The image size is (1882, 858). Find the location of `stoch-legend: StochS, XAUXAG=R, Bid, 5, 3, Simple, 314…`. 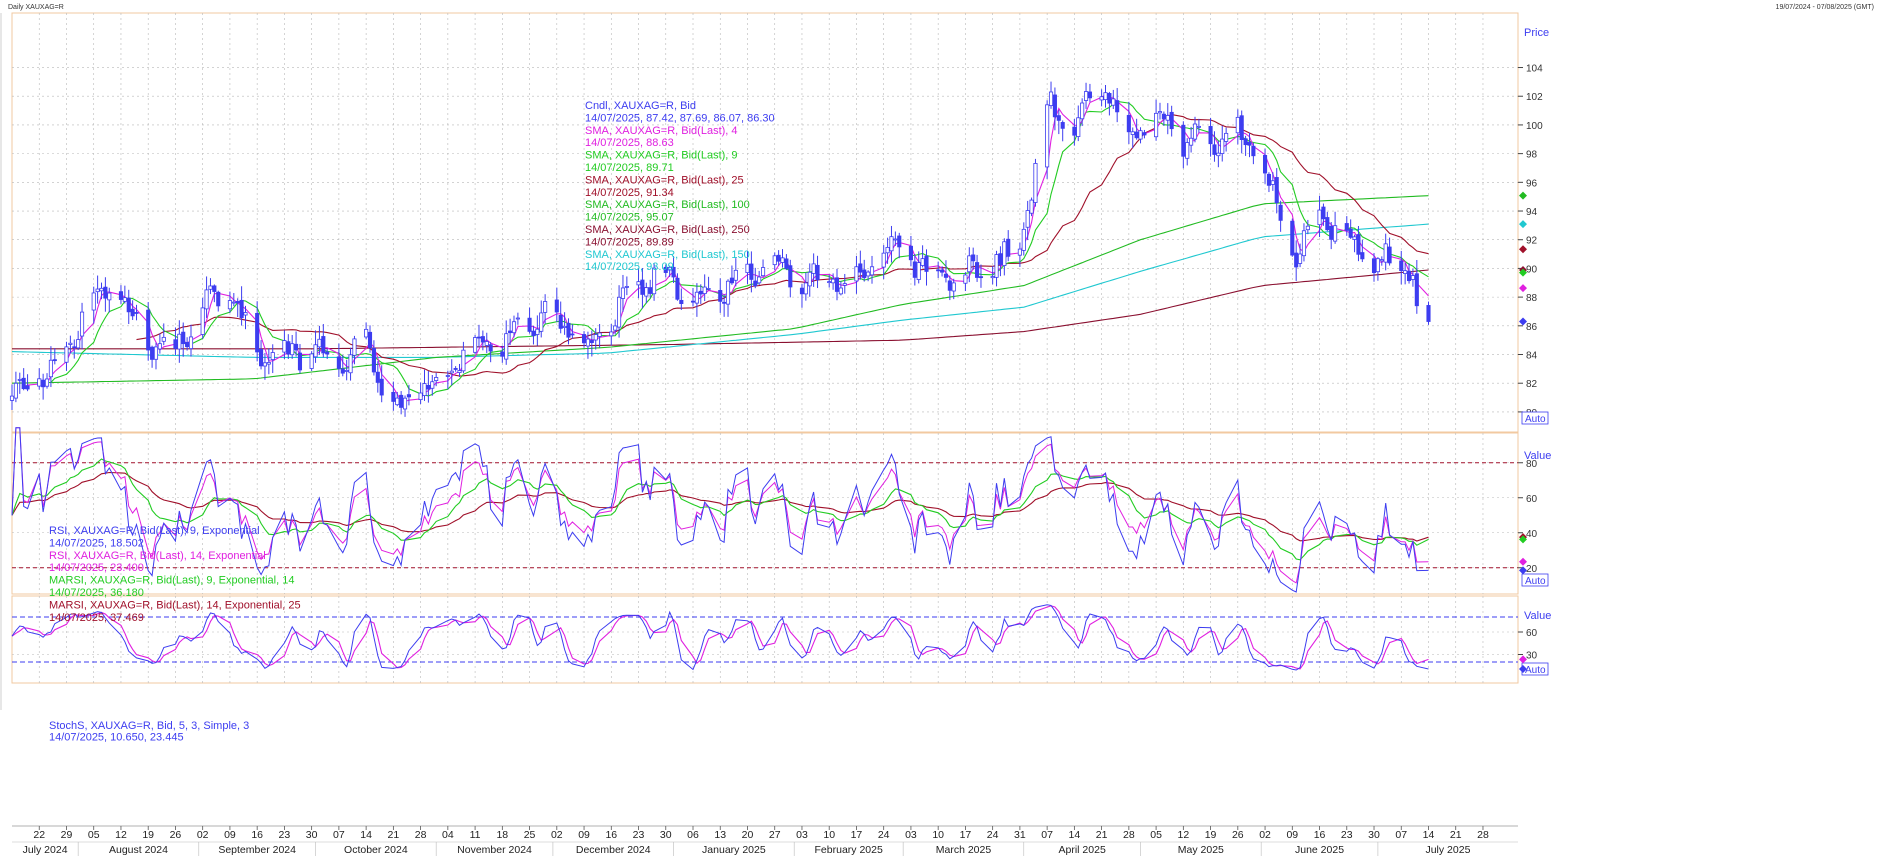

stoch-legend: StochS, XAUXAG=R, Bid, 5, 3, Simple, 314… is located at coordinates (149, 732).